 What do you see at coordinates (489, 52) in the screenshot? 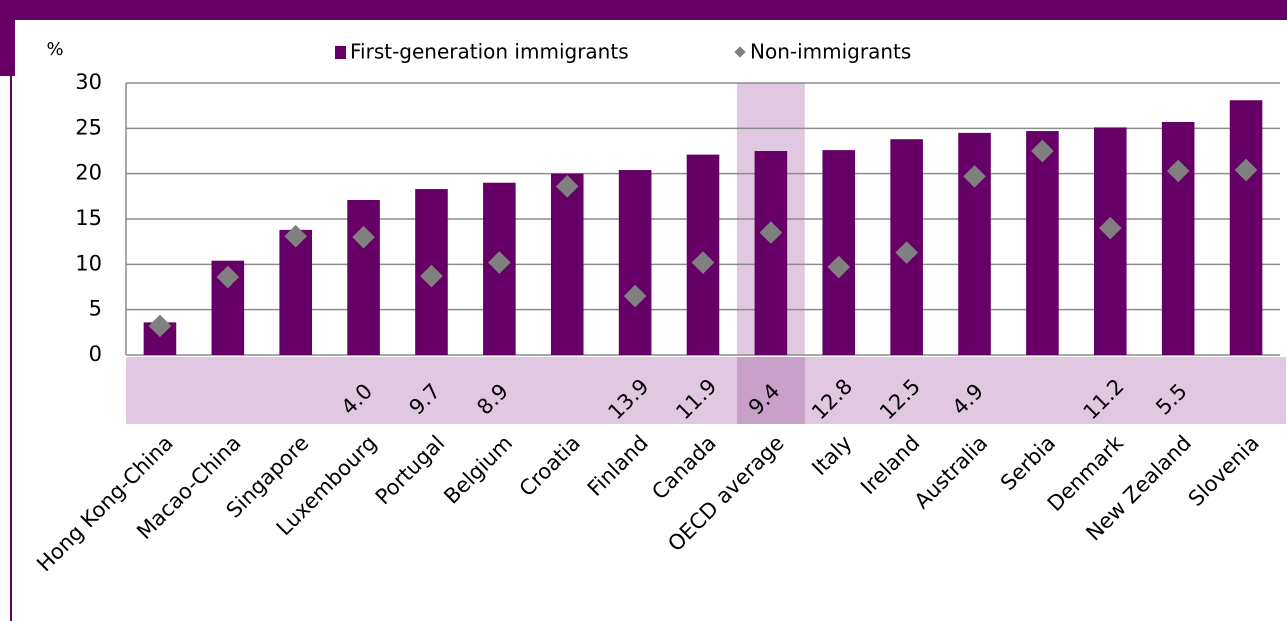
I see `legend-label: First-generation immigrants` at bounding box center [489, 52].